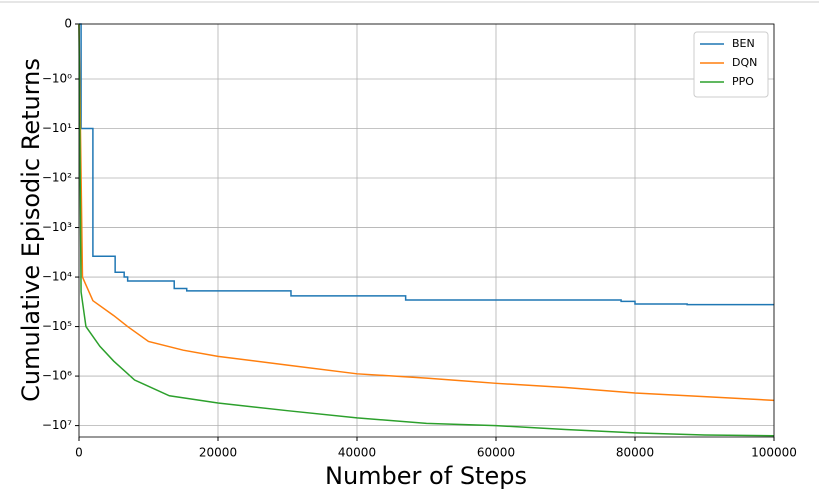  Describe the element at coordinates (744, 62) in the screenshot. I see `legend-label: DQN` at that location.